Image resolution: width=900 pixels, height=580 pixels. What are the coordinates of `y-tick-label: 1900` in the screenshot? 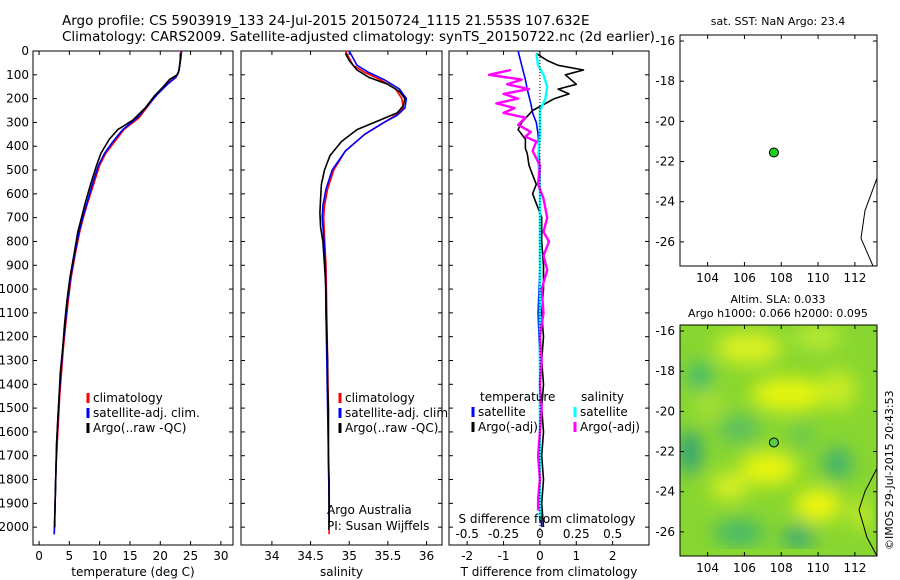 It's located at (14, 503).